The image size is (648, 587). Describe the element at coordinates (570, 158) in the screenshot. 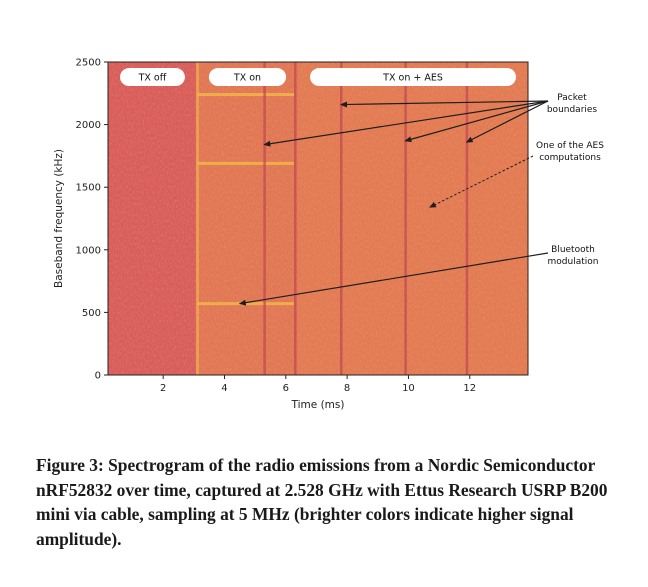

I see `annotation-text: computations` at that location.